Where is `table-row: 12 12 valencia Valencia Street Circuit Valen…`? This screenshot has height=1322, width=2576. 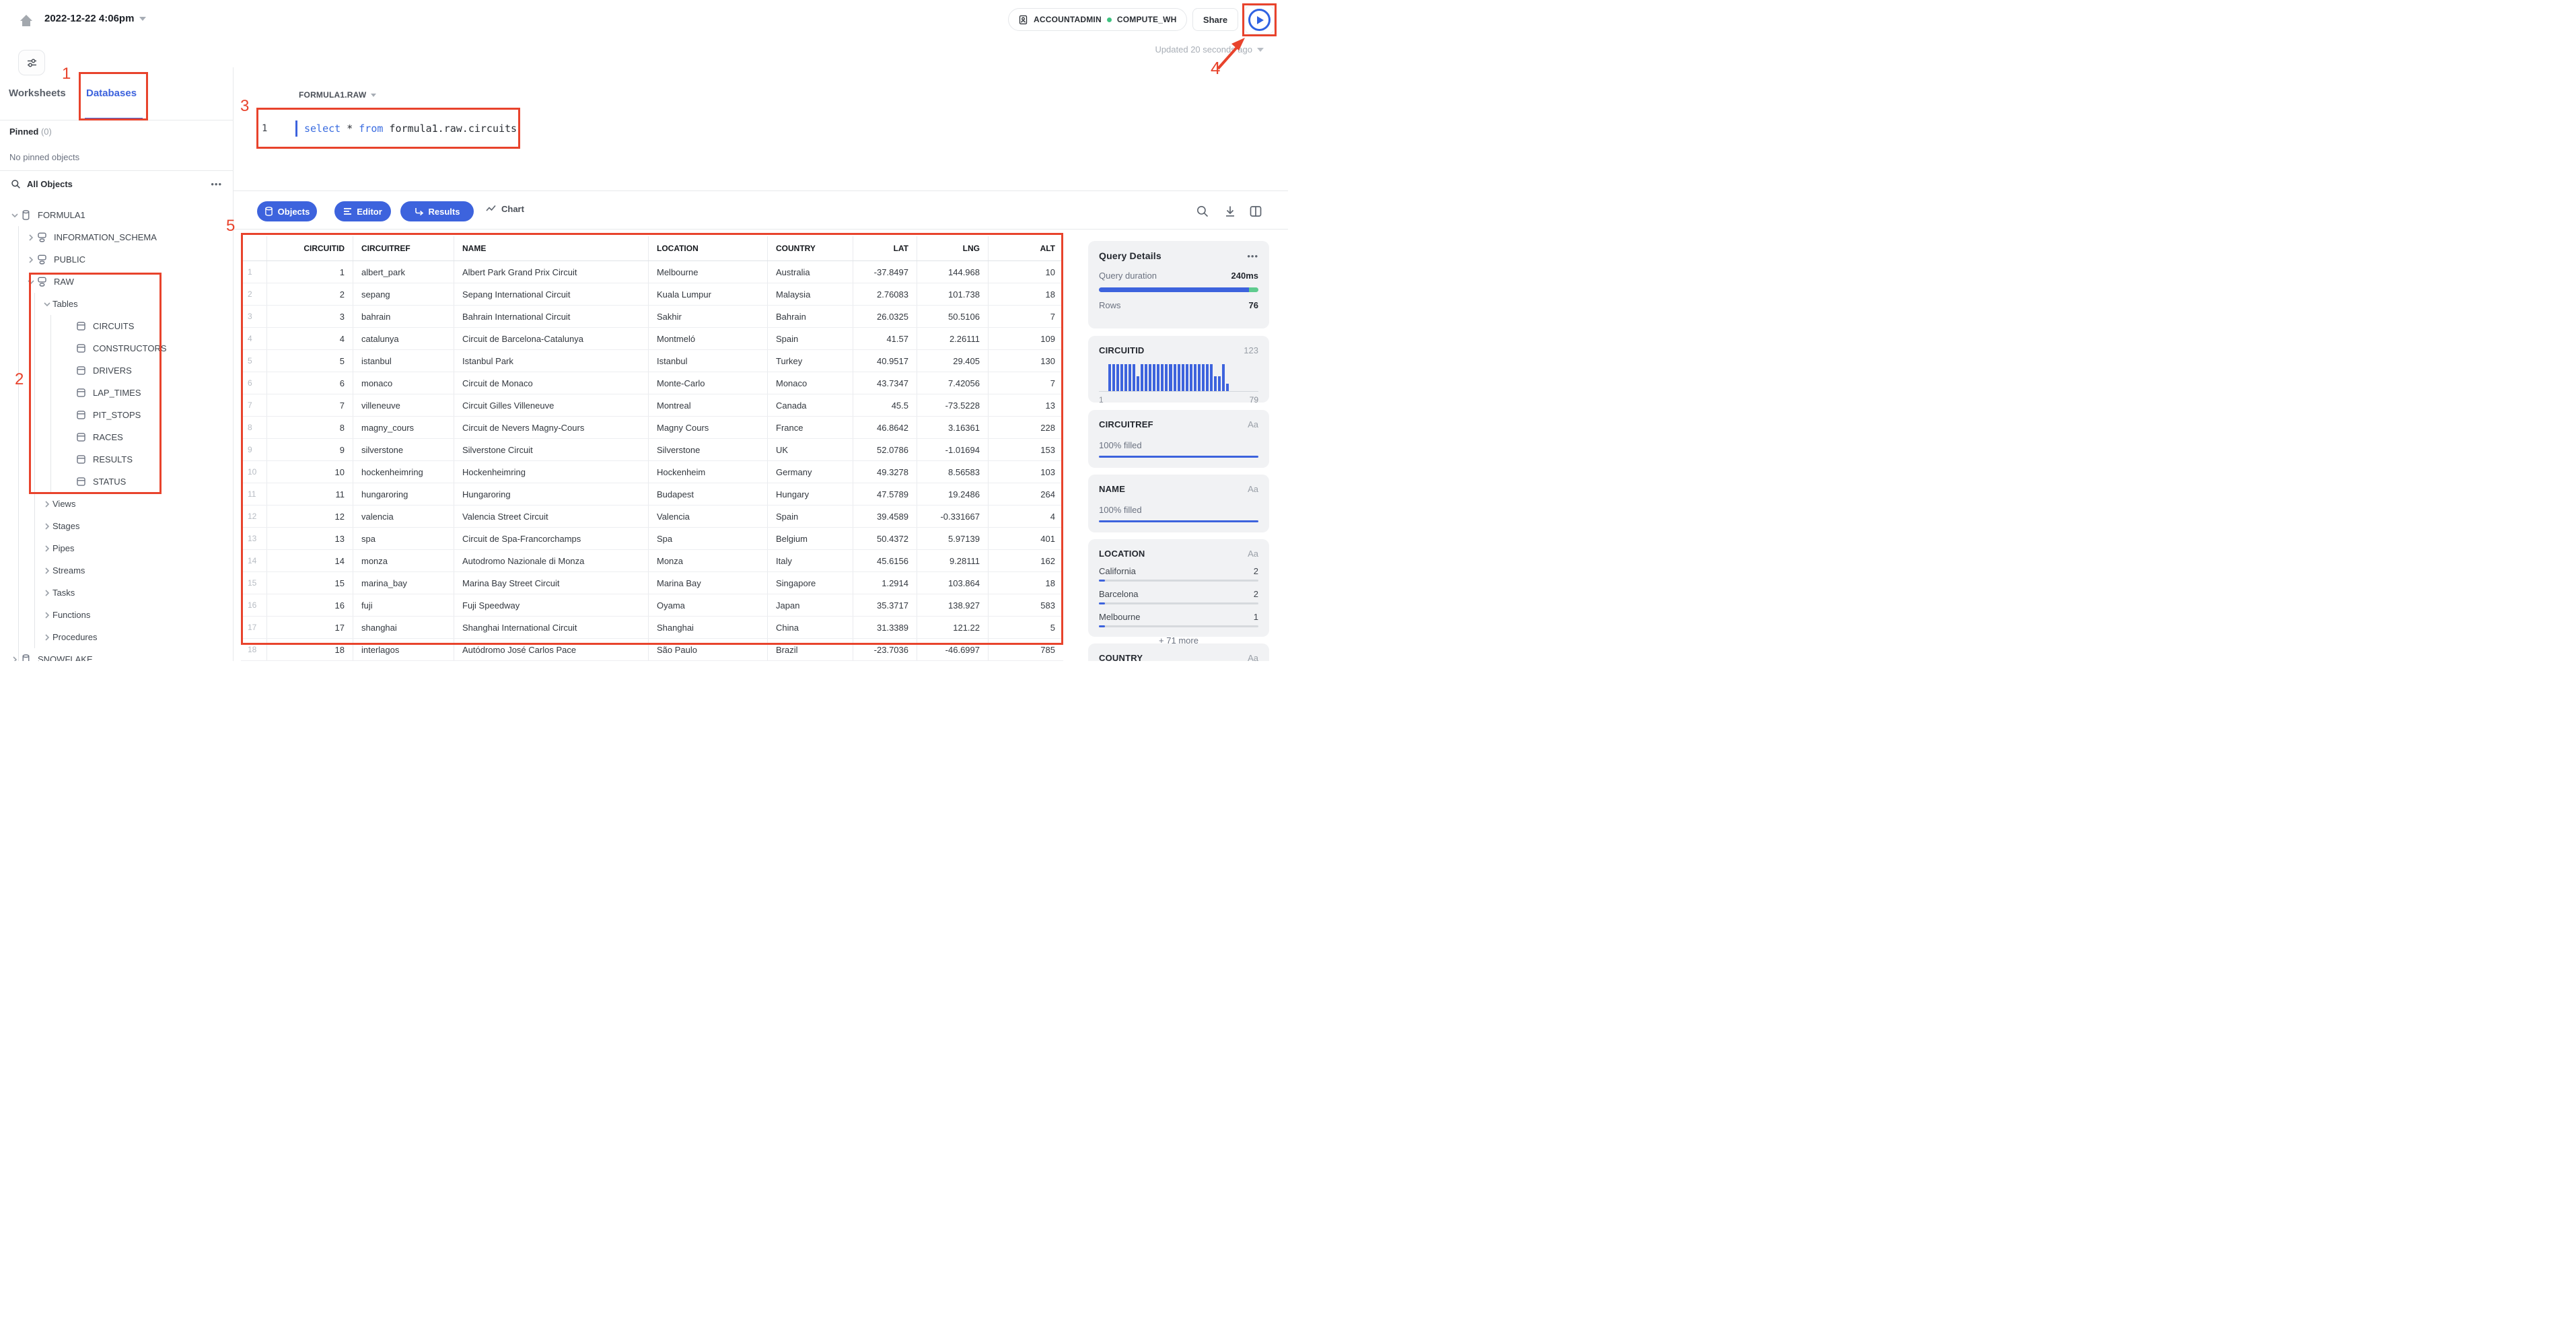
table-row: 12 12 valencia Valencia Street Circuit Valen… is located at coordinates (652, 517).